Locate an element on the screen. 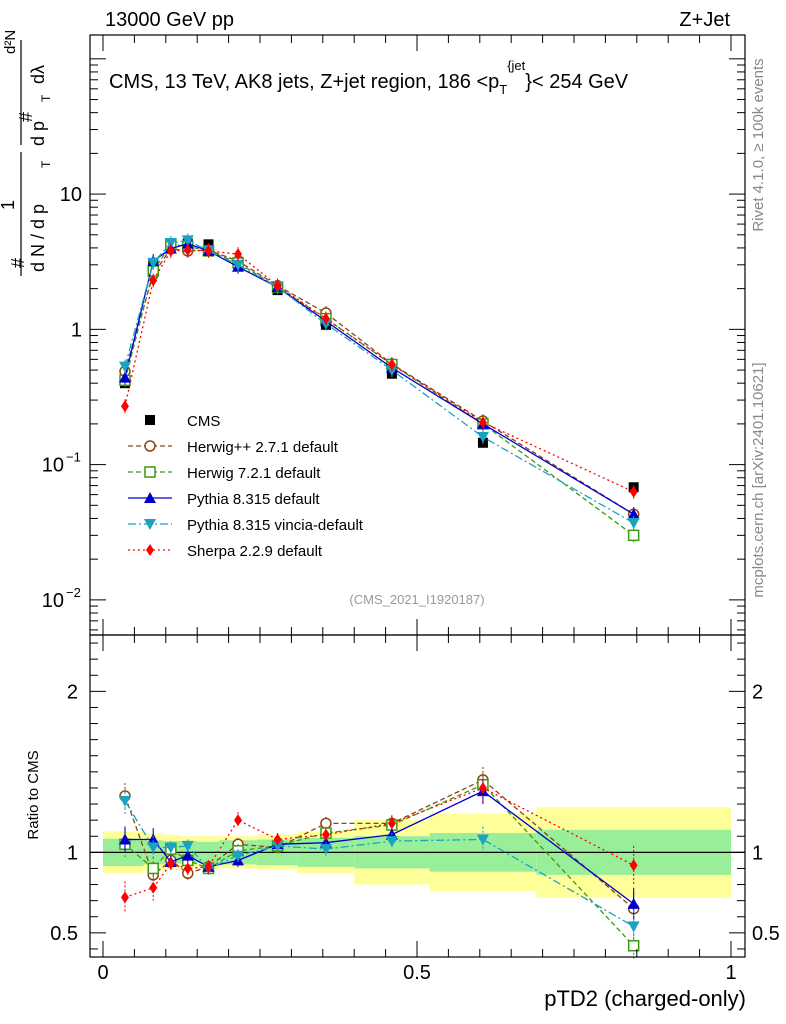  ratio-series-group is located at coordinates (379, 863).